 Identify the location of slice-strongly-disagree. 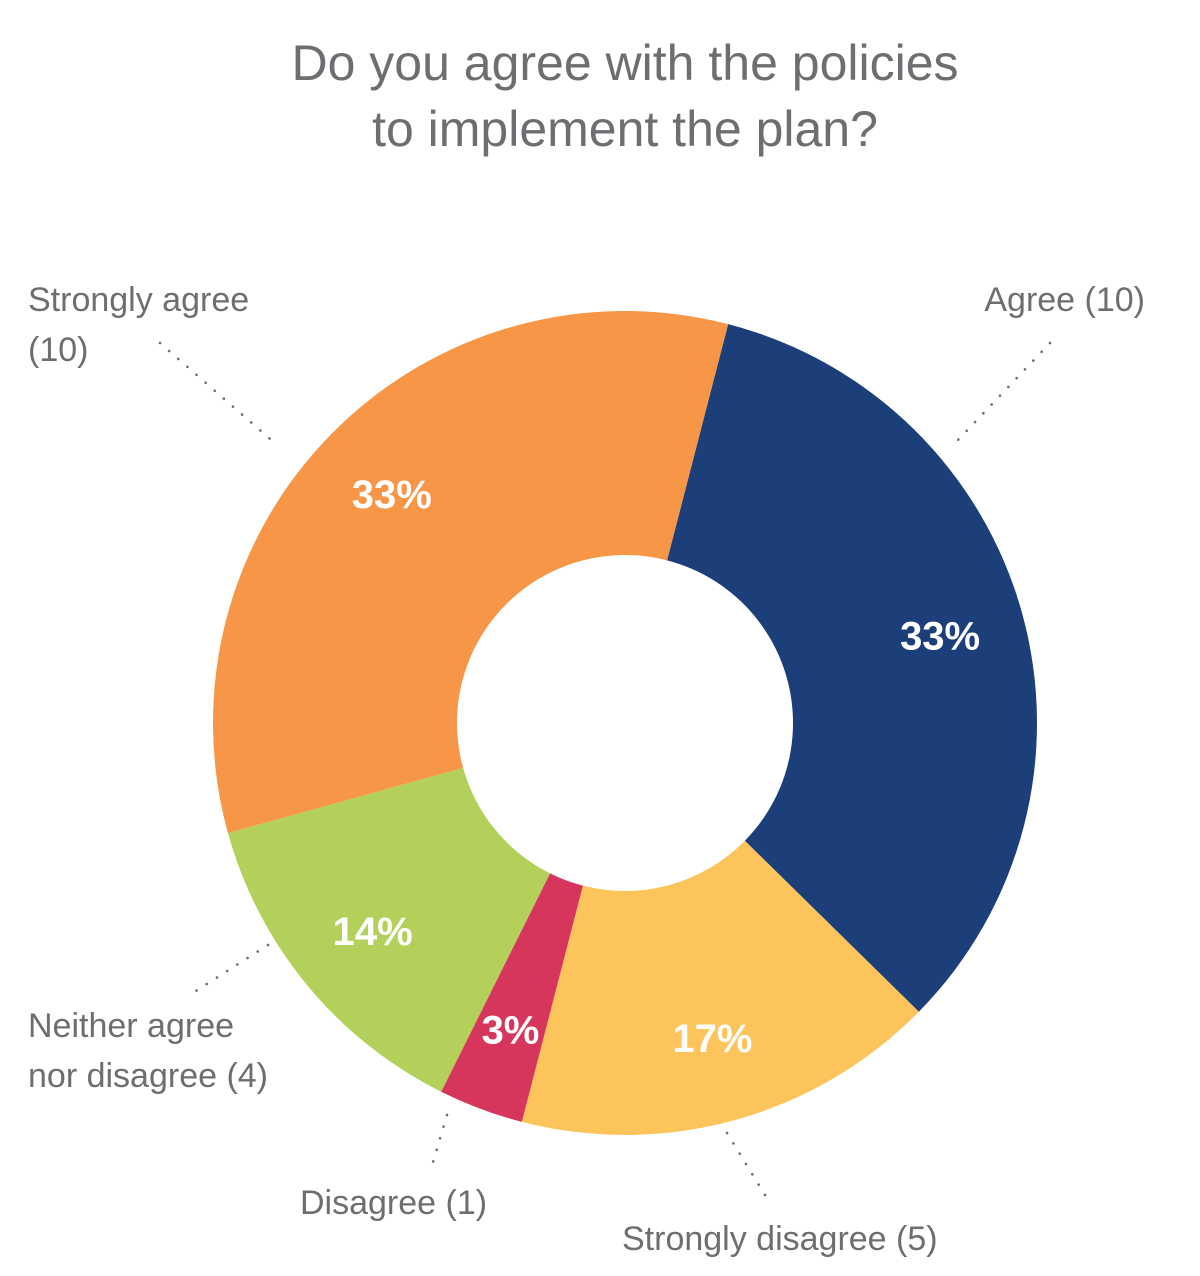
(720, 988).